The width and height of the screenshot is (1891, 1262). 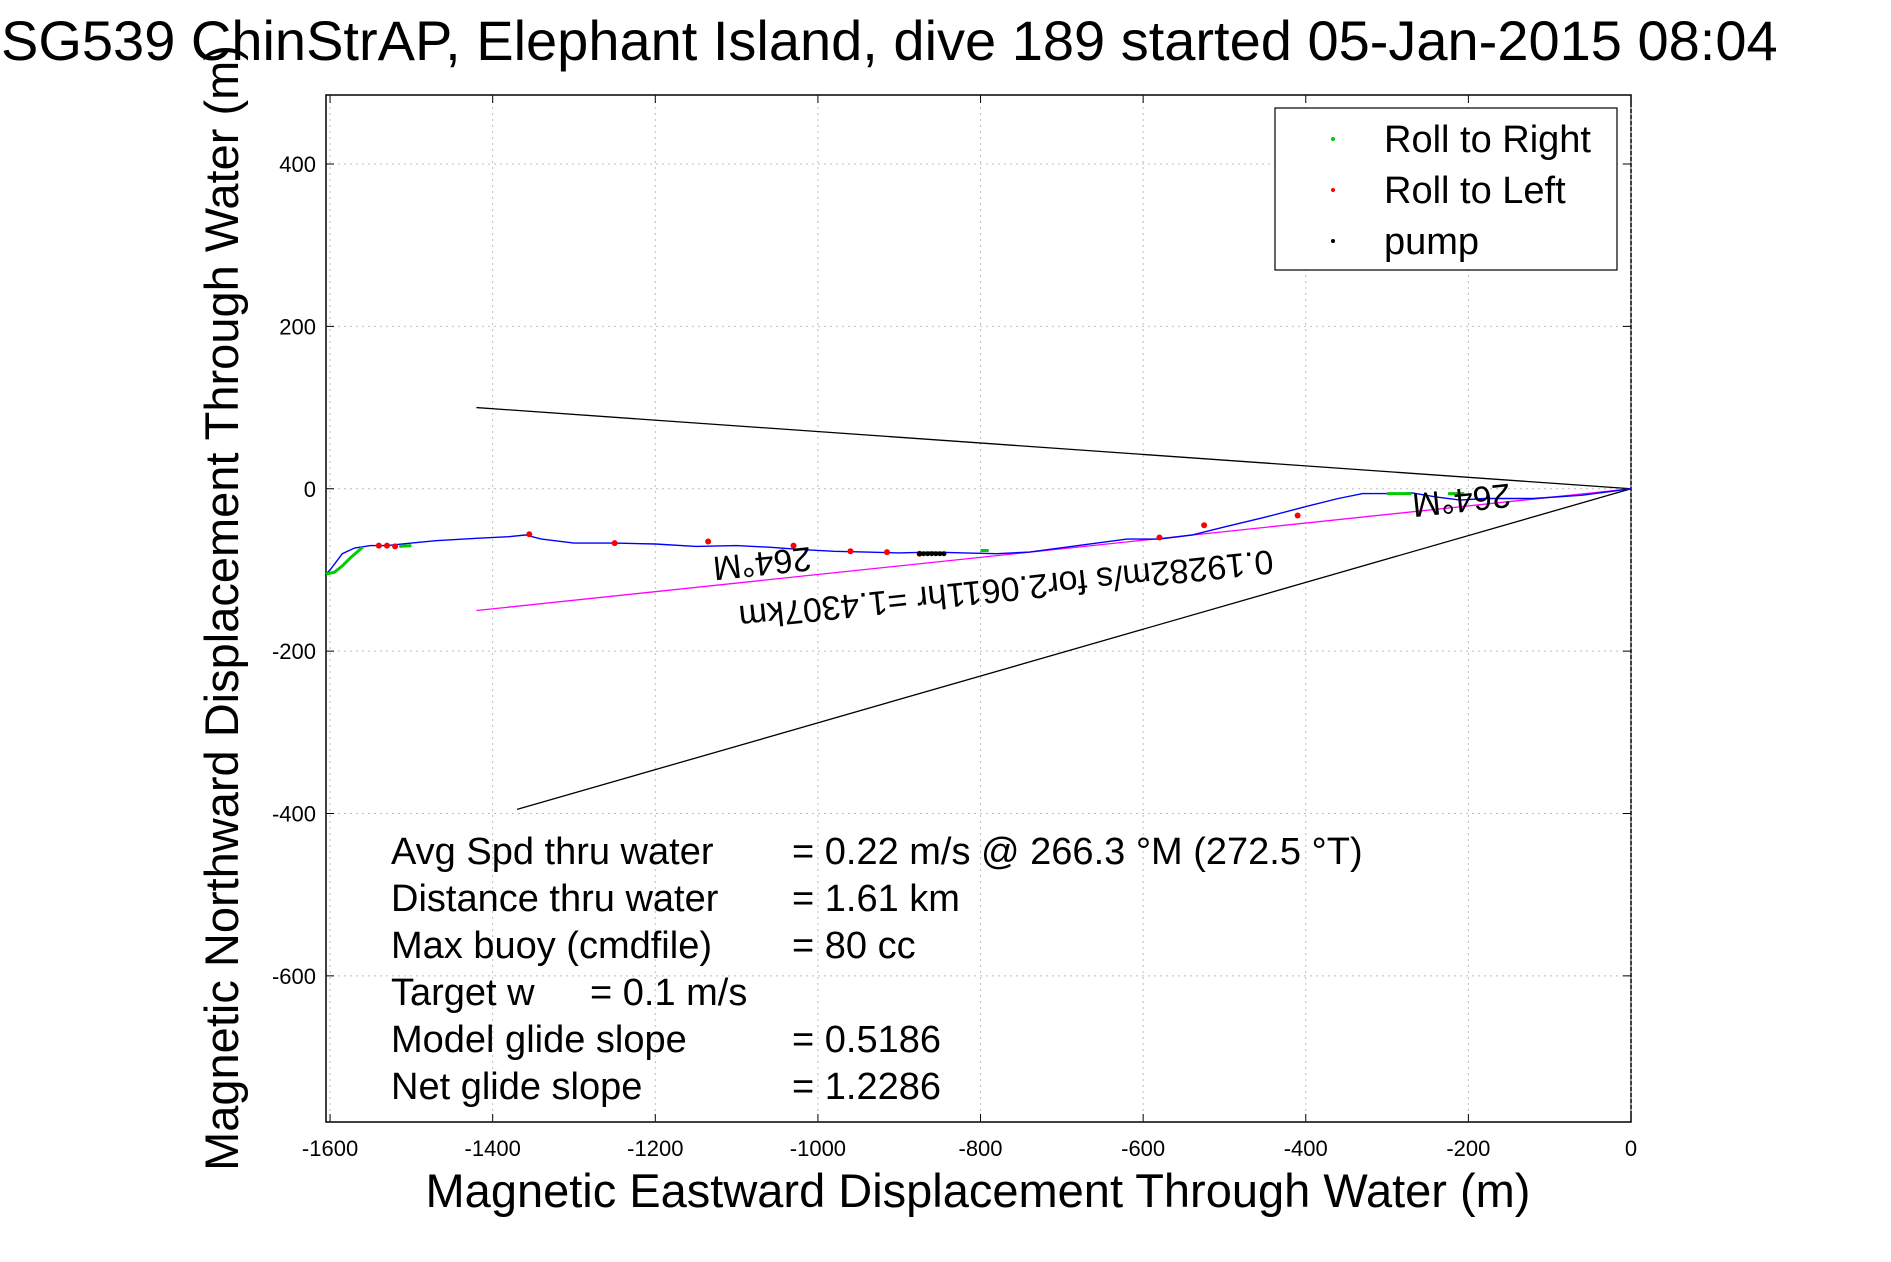 I want to click on stat-label-avg-speed: Avg Spd thru water, so click(x=552, y=852).